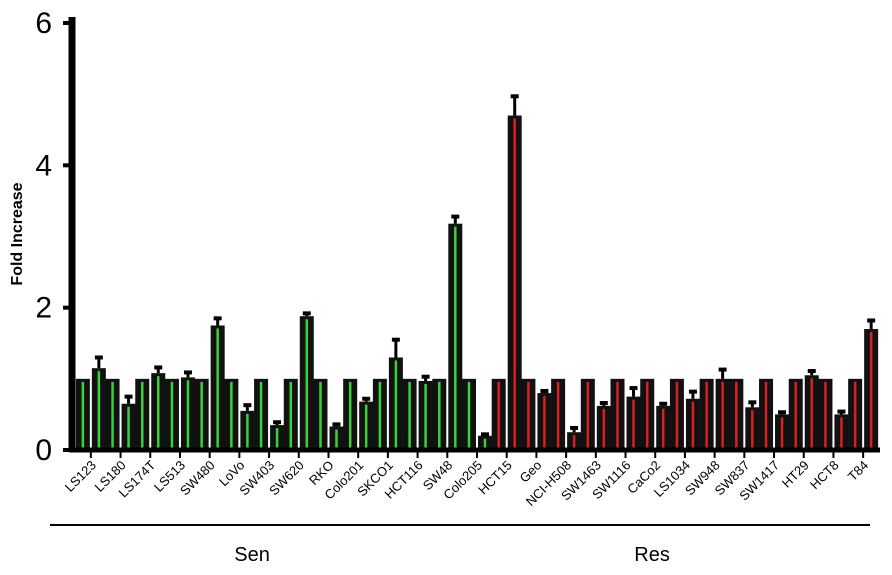 This screenshot has height=575, width=892. I want to click on y-axis-title: Fold Increase, so click(17, 233).